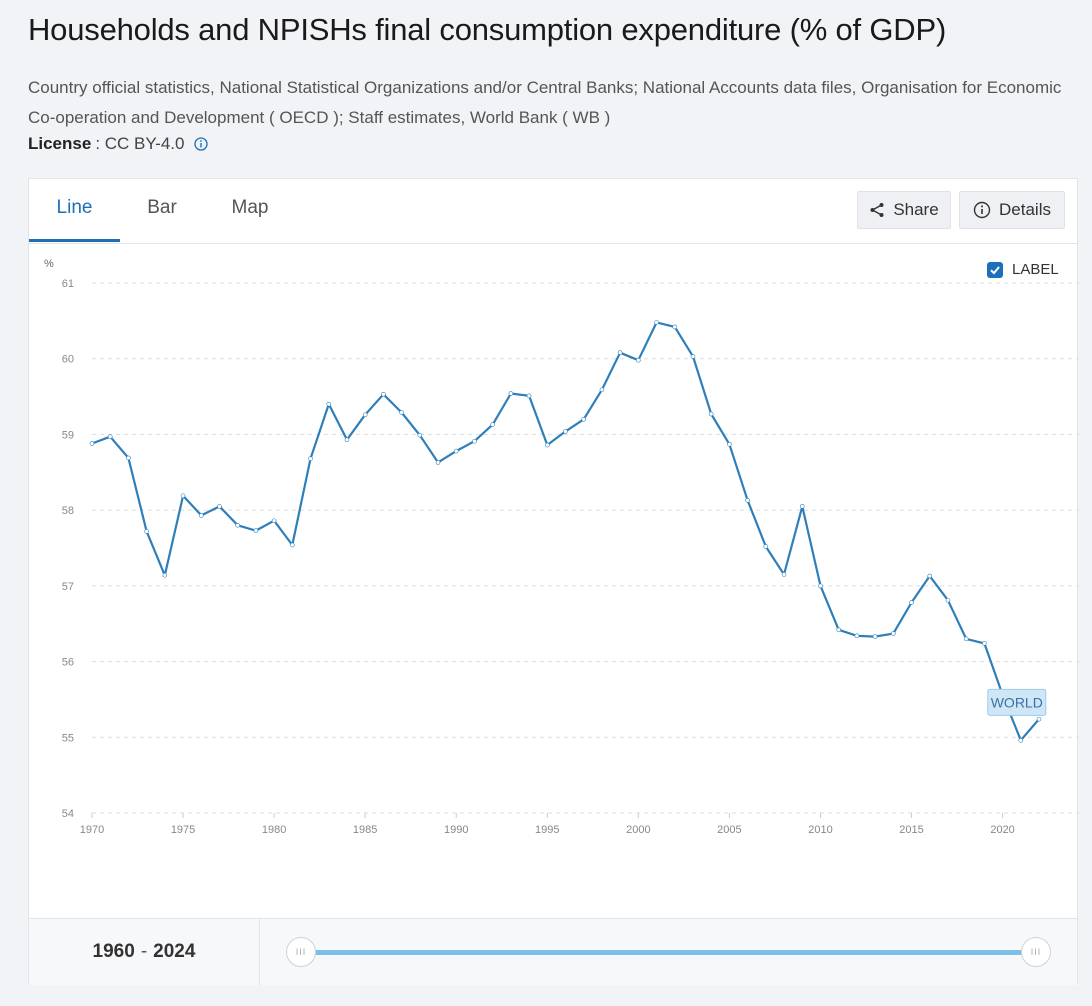 This screenshot has height=1006, width=1092. I want to click on x-tick-label: 1970, so click(92, 830).